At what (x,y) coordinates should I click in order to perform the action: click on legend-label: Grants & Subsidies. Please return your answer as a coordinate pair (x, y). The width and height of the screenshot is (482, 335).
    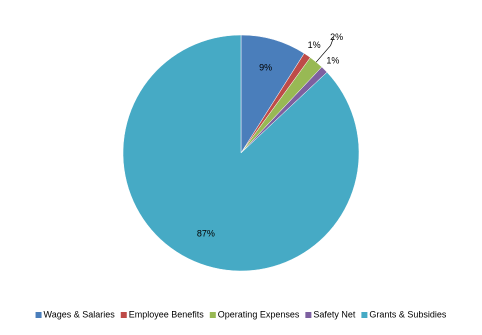
    Looking at the image, I should click on (408, 314).